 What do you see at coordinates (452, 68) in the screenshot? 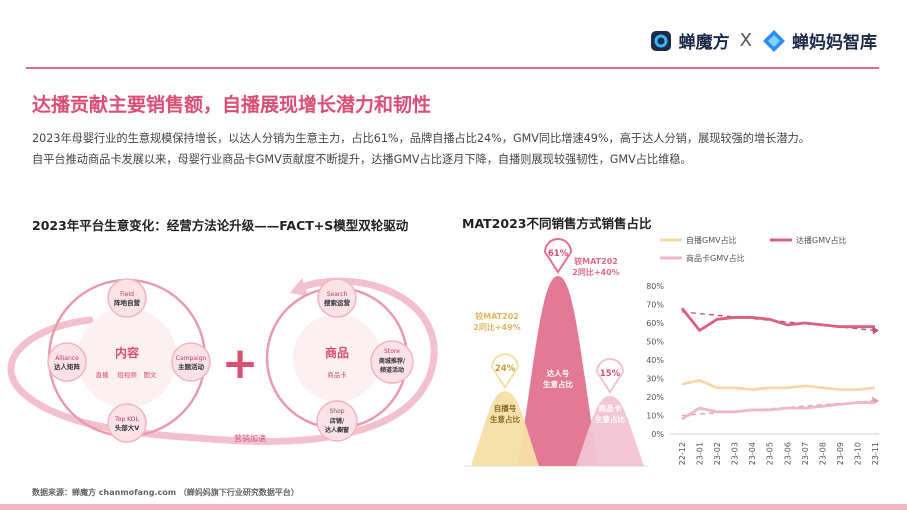
I see `header-divider` at bounding box center [452, 68].